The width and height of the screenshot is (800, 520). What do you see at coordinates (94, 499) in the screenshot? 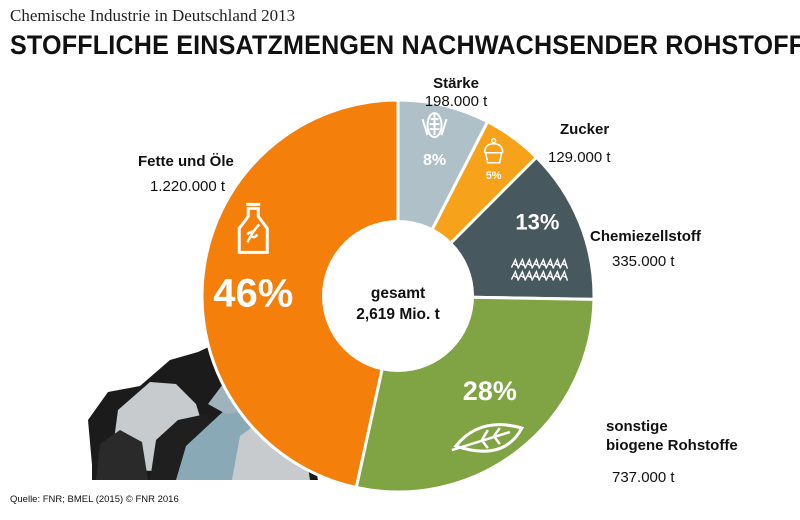
I see `source-note: Quelle: FNR; BMEL (2015) © FNR 2016` at bounding box center [94, 499].